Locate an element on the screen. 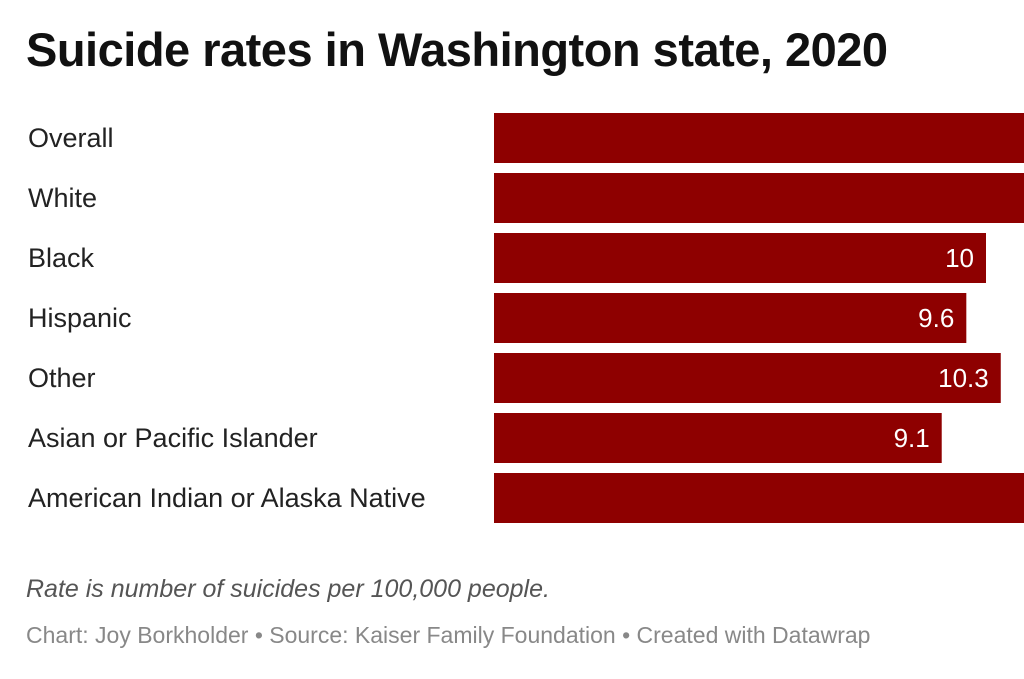 This screenshot has width=1024, height=679. category-label: Black is located at coordinates (61, 258).